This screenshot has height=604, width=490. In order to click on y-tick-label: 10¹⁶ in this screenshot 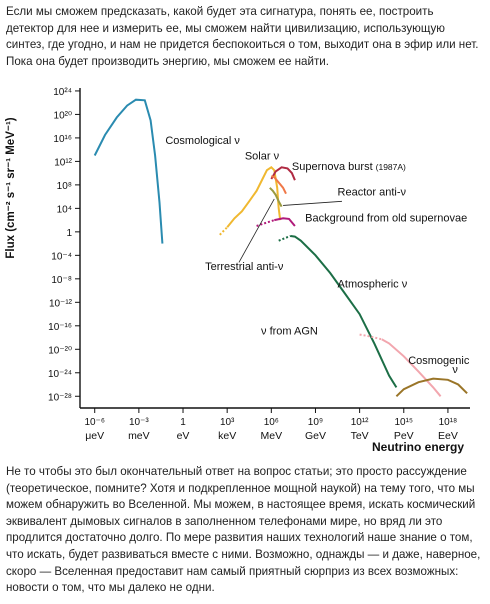, I will do `click(62, 139)`.